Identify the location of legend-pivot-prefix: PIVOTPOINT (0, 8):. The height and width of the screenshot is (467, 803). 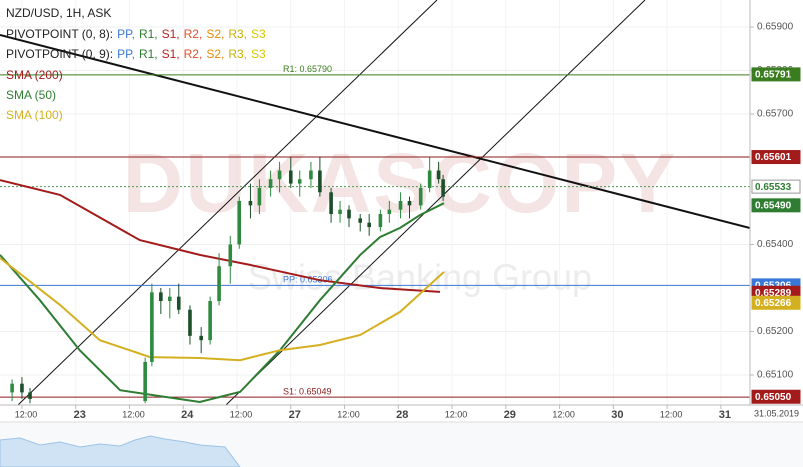
(59, 34).